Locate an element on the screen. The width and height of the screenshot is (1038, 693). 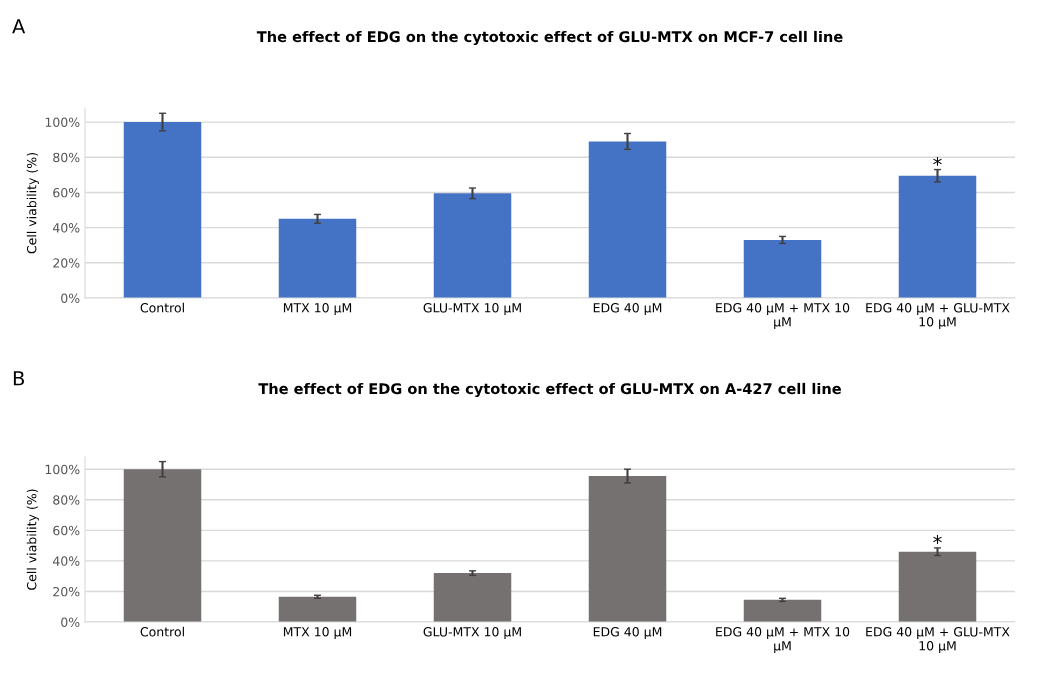
text: B is located at coordinates (18, 378).